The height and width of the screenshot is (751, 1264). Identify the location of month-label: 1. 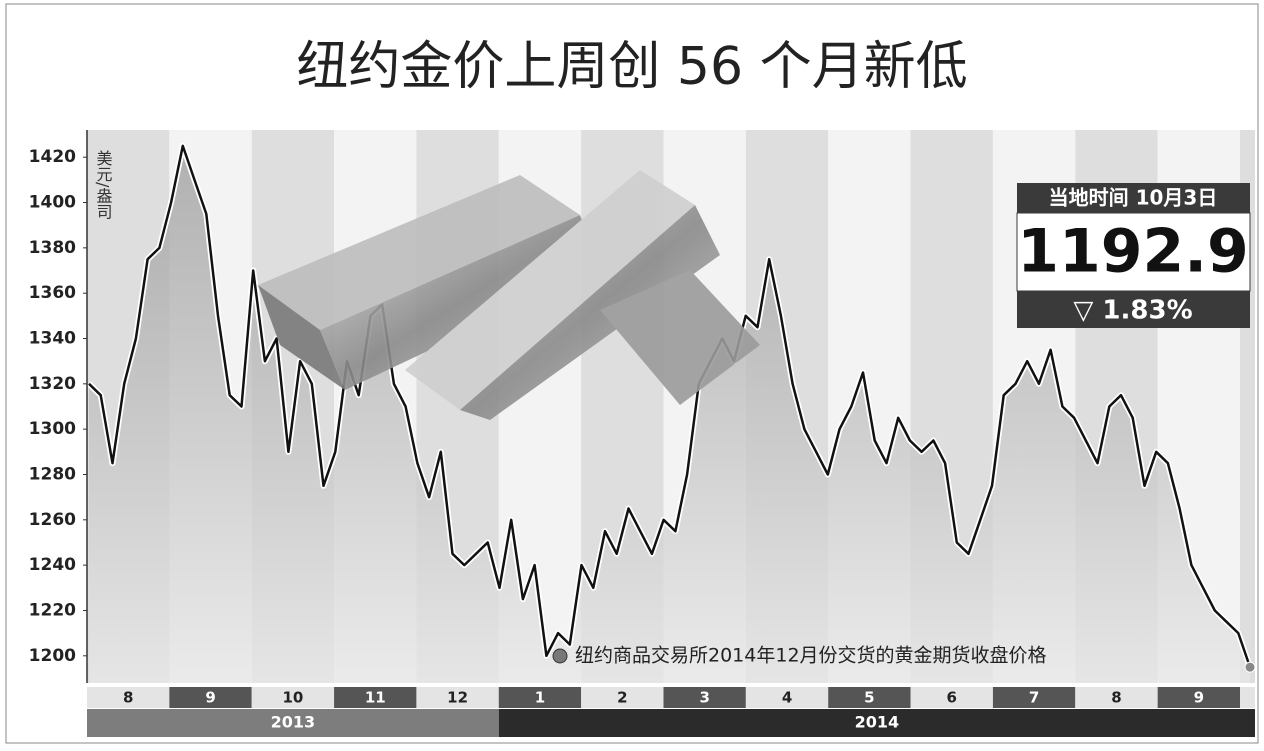
(540, 698).